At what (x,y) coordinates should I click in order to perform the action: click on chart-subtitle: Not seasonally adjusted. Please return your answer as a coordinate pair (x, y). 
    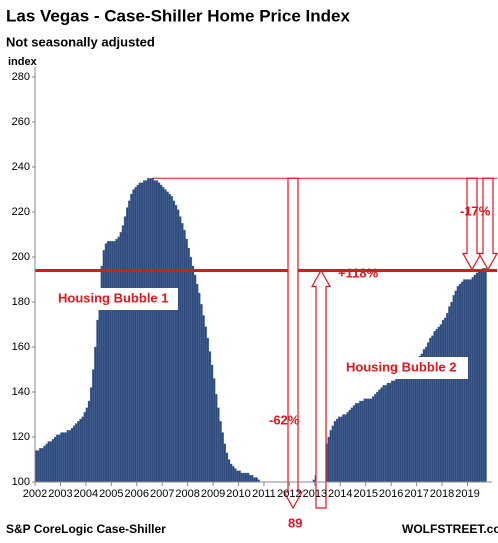
    Looking at the image, I should click on (80, 41).